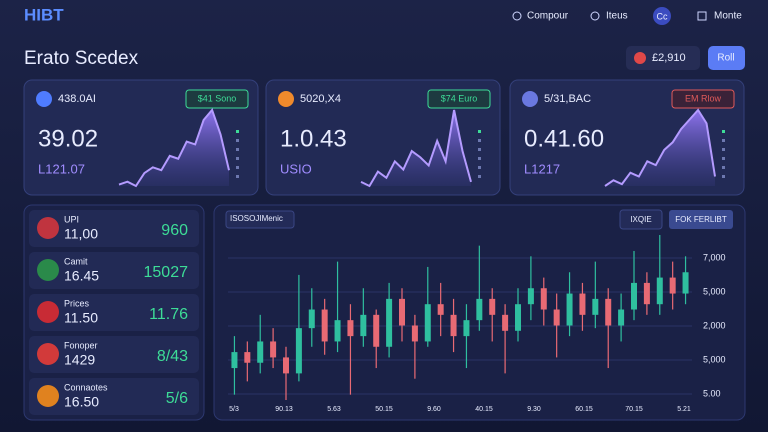  What do you see at coordinates (81, 234) in the screenshot?
I see `market-value: 11,00` at bounding box center [81, 234].